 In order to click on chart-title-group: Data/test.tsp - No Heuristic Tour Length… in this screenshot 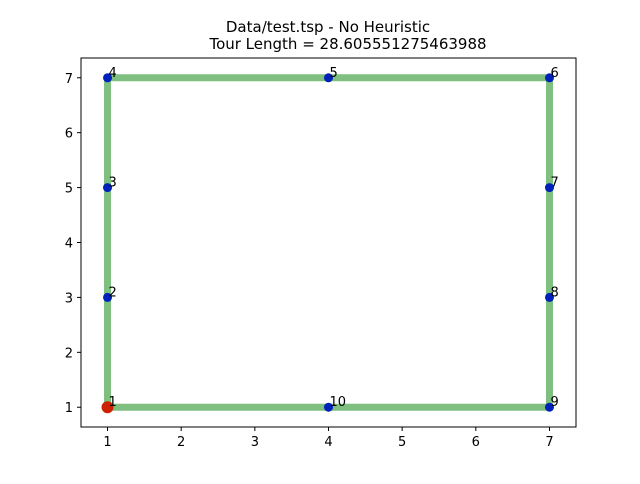, I will do `click(347, 35)`.